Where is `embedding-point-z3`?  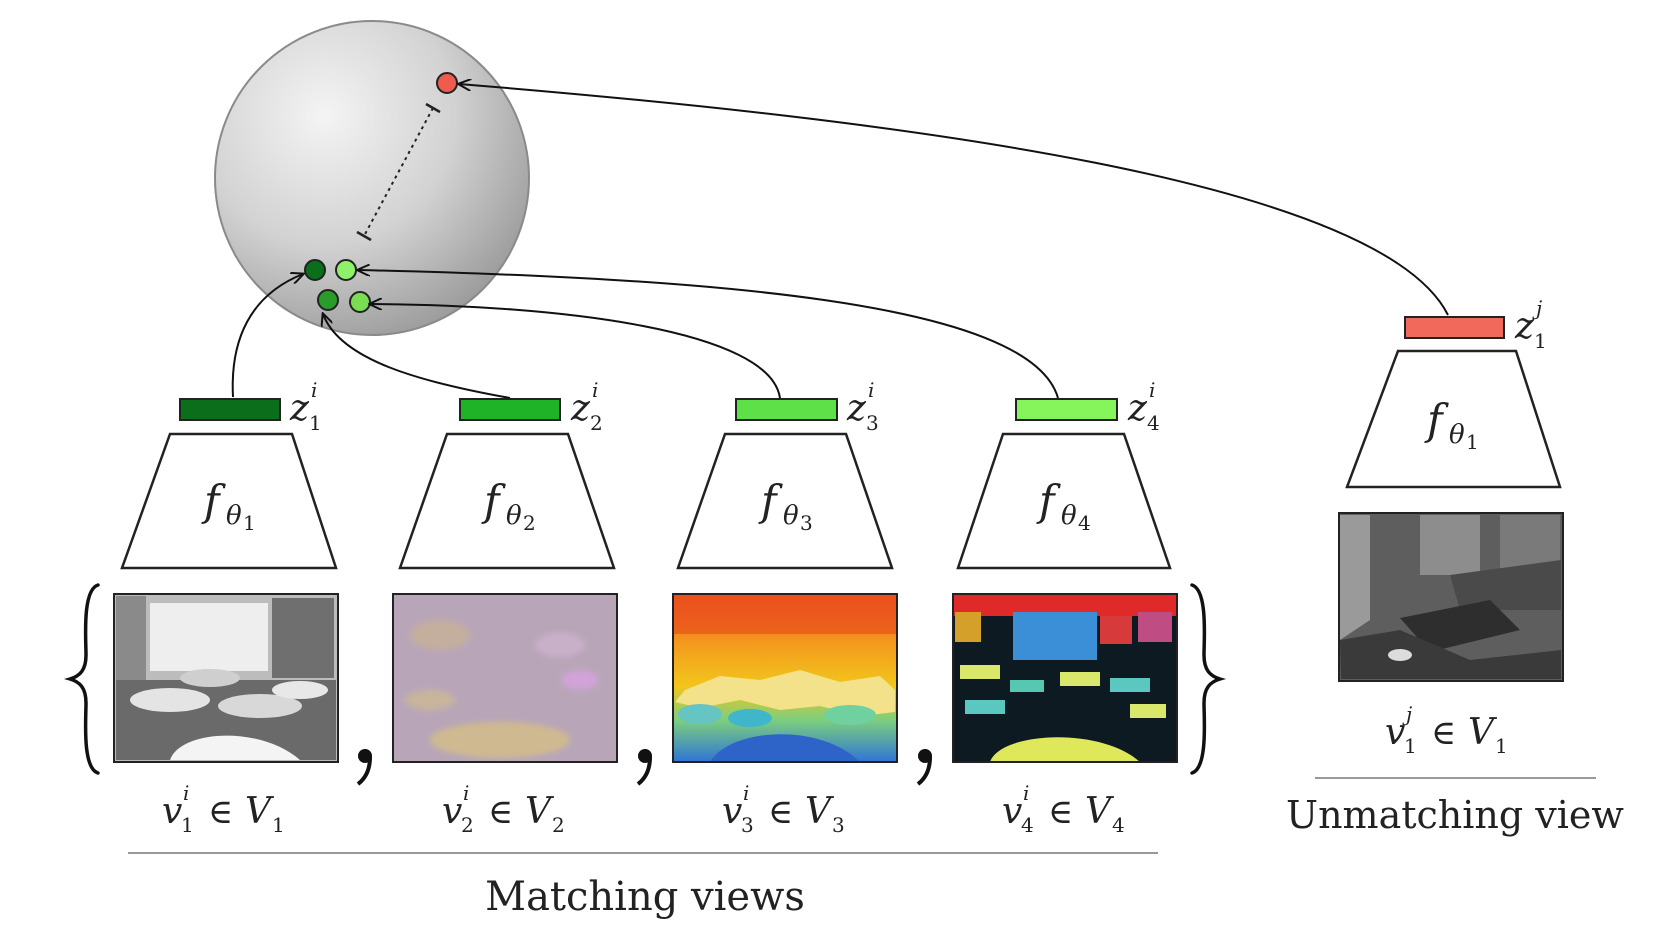
embedding-point-z3 is located at coordinates (360, 302).